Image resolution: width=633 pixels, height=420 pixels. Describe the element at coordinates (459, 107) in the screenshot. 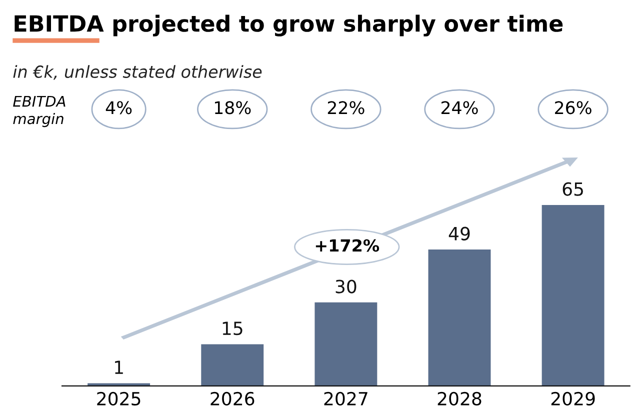

I see `text: 24%` at that location.